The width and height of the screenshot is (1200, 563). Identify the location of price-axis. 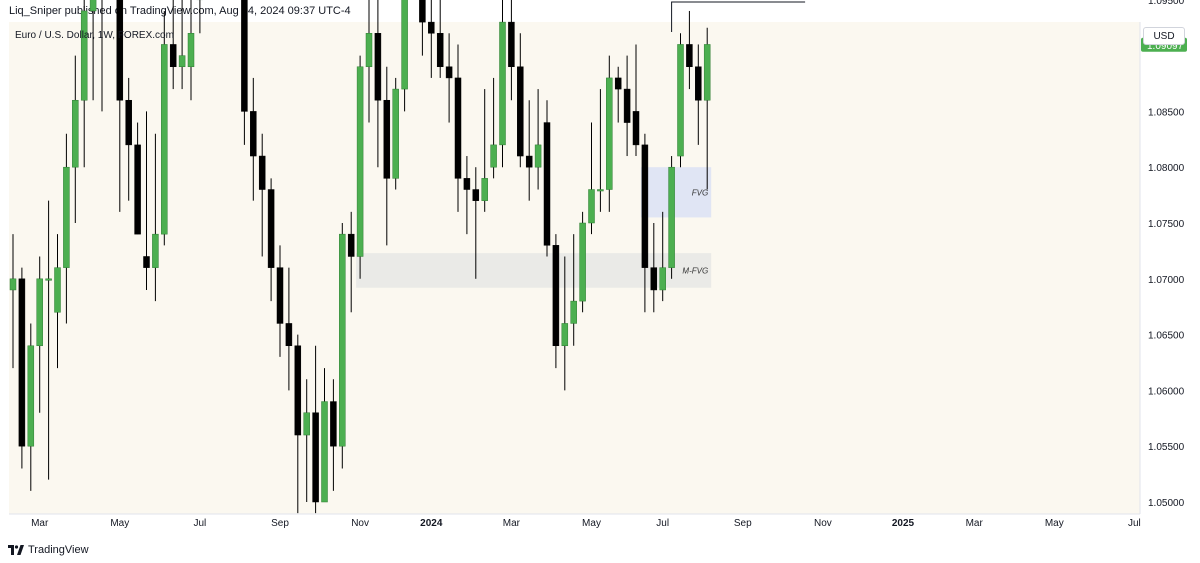
(1170, 268).